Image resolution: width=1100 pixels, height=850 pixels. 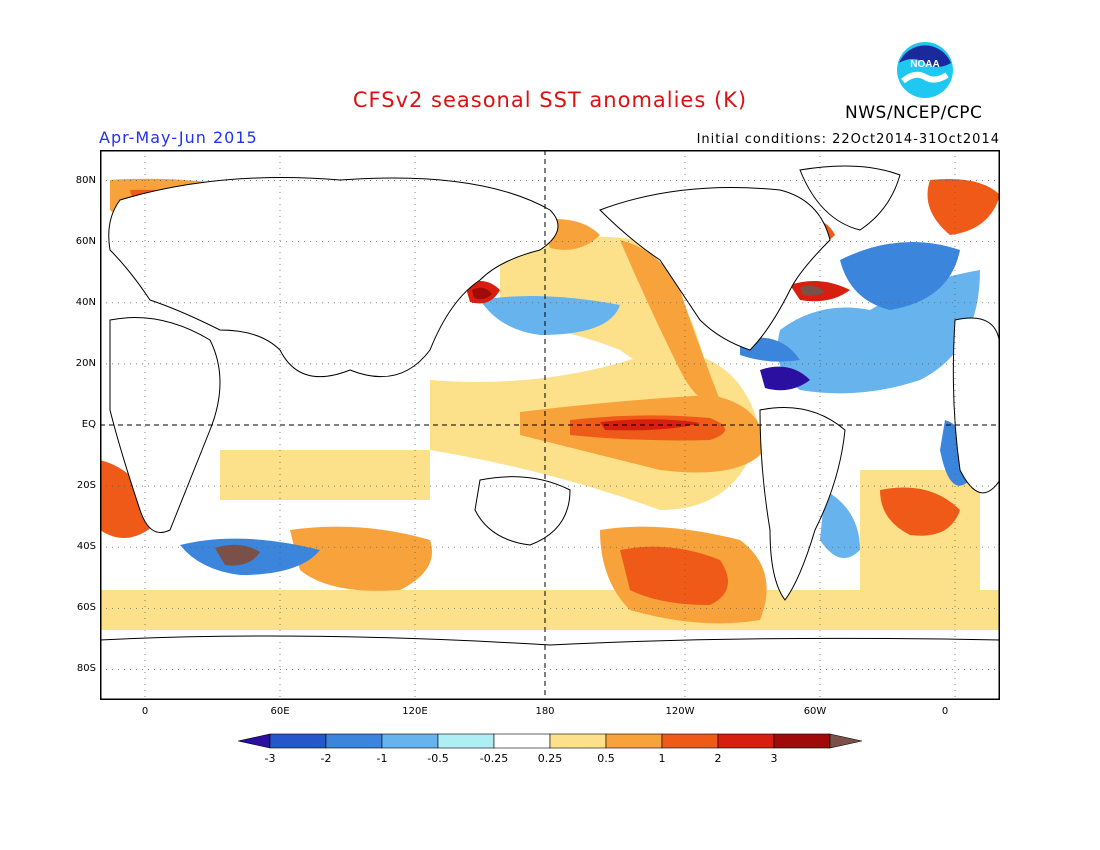 What do you see at coordinates (815, 711) in the screenshot?
I see `lon-label: 60W` at bounding box center [815, 711].